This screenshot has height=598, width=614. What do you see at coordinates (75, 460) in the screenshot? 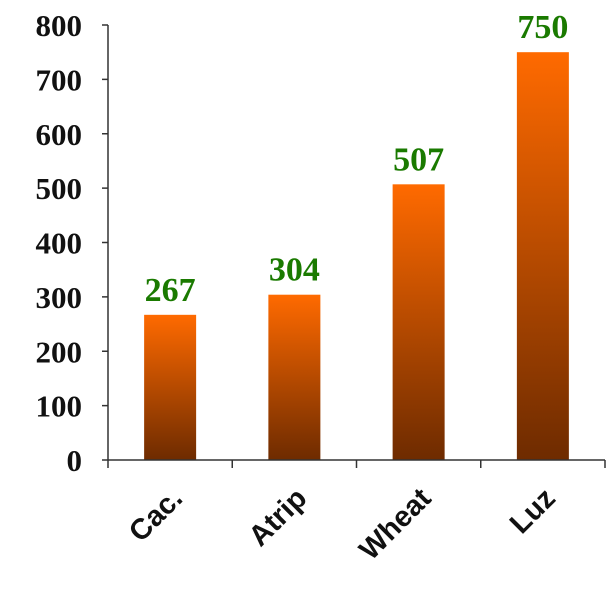
I see `y-tick-label: 0` at bounding box center [75, 460].